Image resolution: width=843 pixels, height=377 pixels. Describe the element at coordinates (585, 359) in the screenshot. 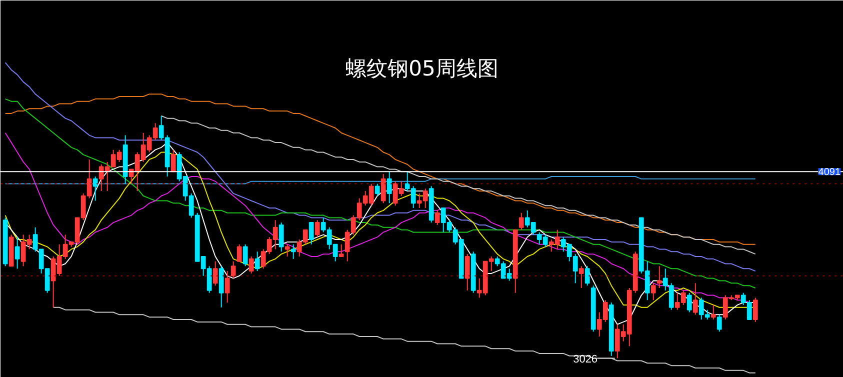

I see `annotation: 3026` at that location.